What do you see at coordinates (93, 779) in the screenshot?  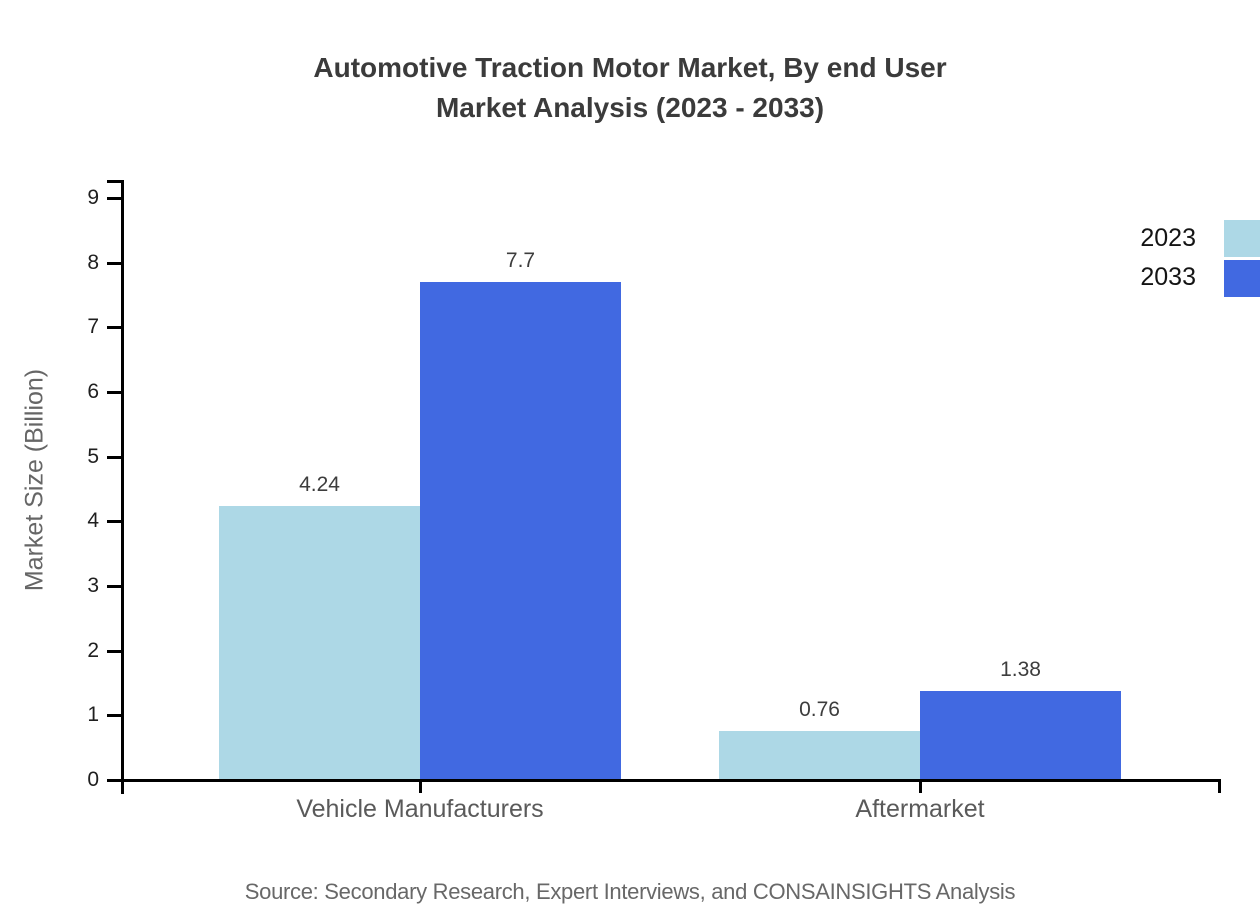 I see `y-tick-label: 0` at bounding box center [93, 779].